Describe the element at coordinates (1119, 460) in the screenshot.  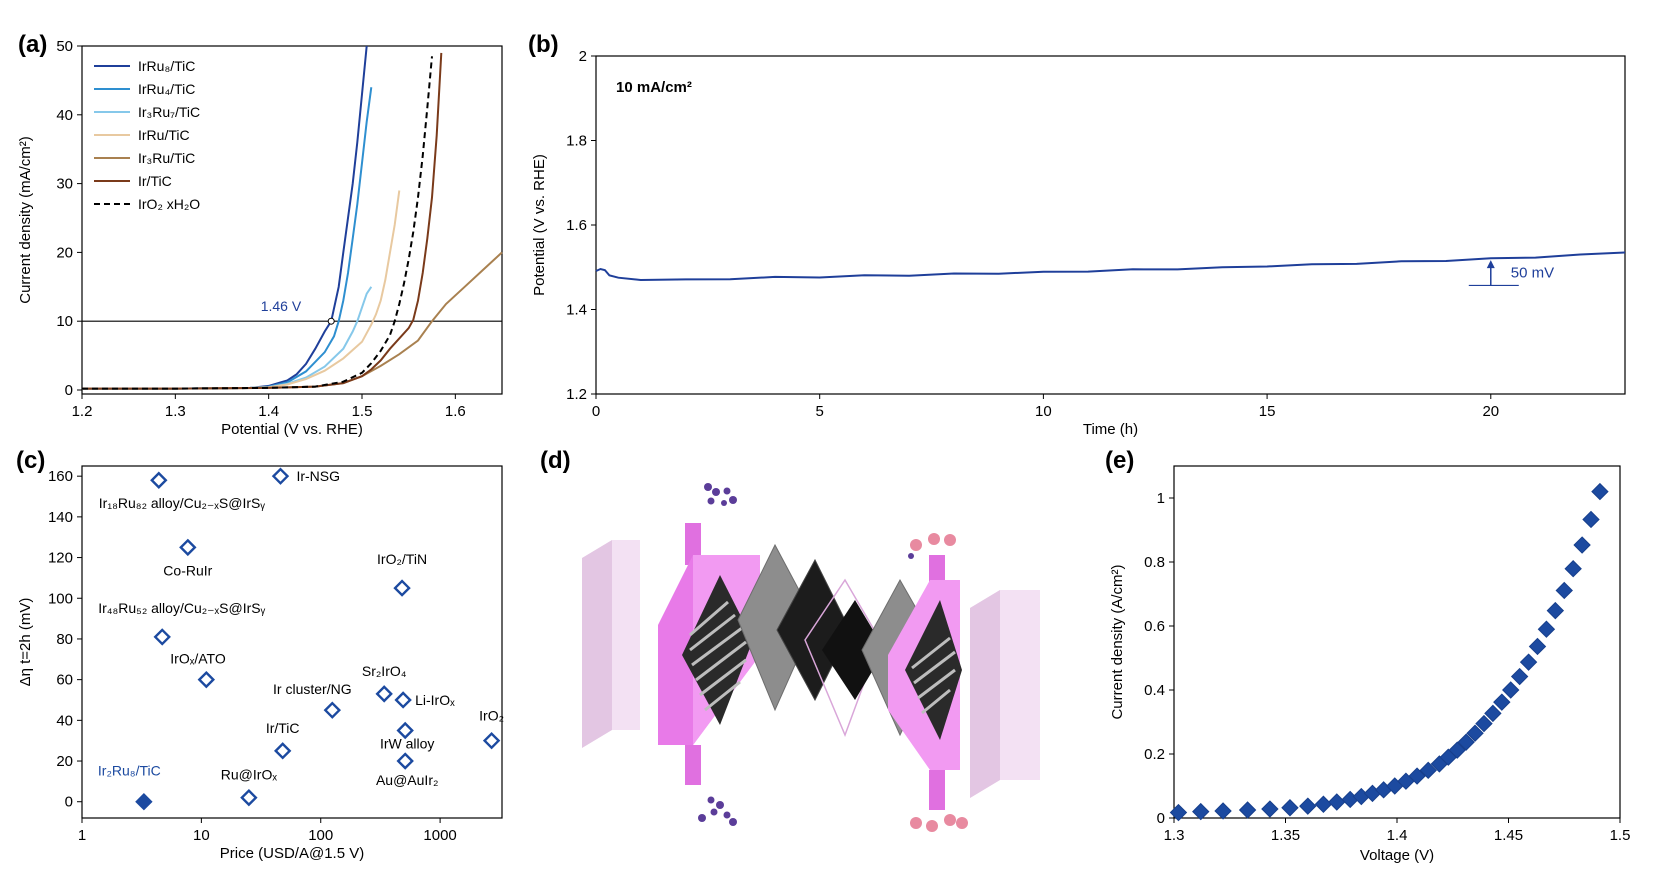
I see `panel-label-e: (e)` at that location.